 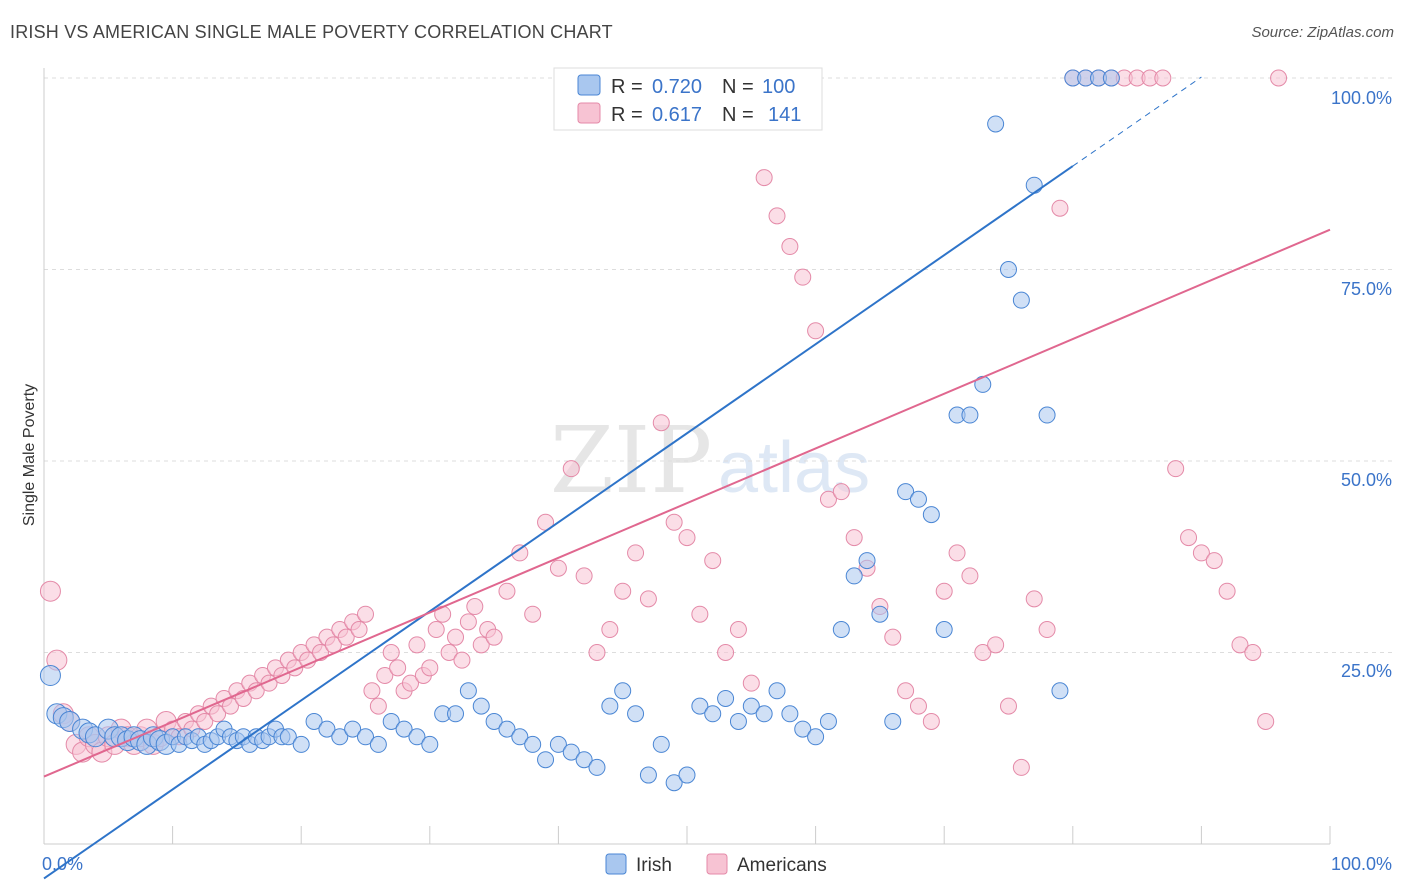 I want to click on irish-swatch, so click(x=589, y=85).